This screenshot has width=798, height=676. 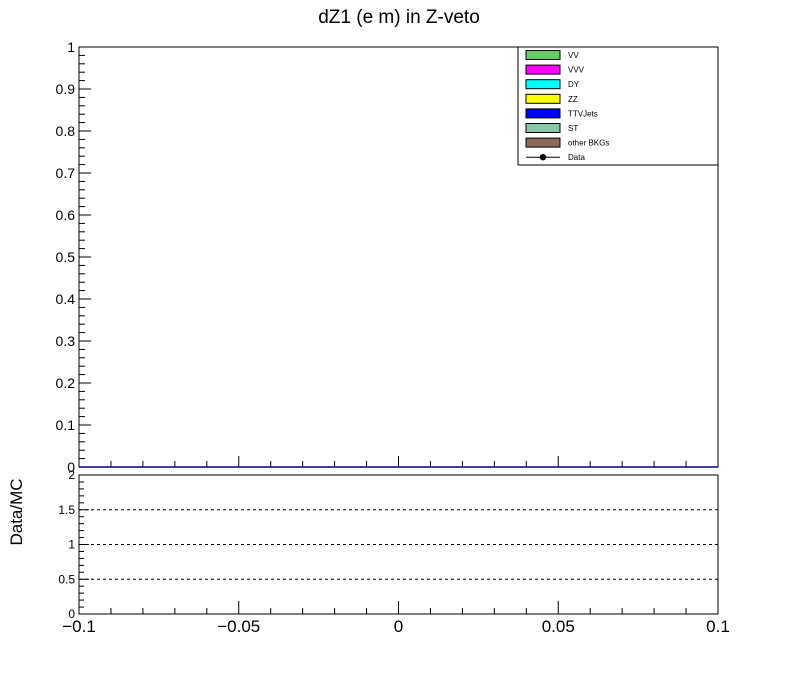 I want to click on y-tick-label: 0.7, so click(x=66, y=173).